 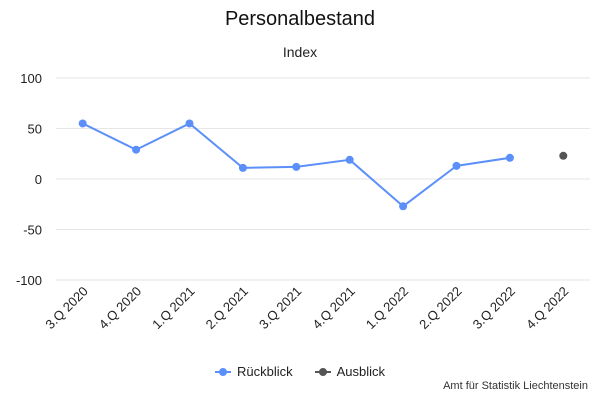 What do you see at coordinates (38, 179) in the screenshot?
I see `y-tick-label: 0` at bounding box center [38, 179].